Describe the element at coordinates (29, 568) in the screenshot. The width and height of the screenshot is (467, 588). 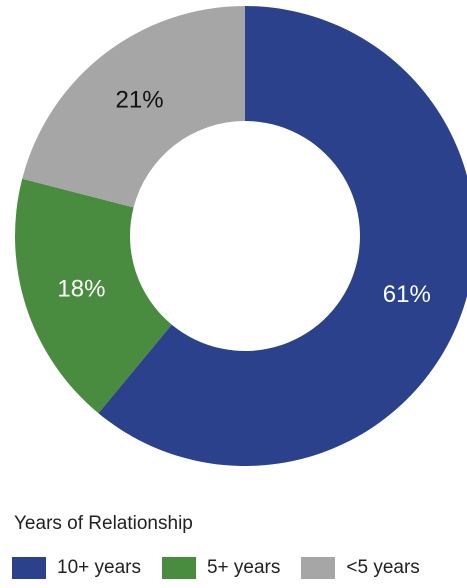
I see `legend-swatch-10-plus-years` at that location.